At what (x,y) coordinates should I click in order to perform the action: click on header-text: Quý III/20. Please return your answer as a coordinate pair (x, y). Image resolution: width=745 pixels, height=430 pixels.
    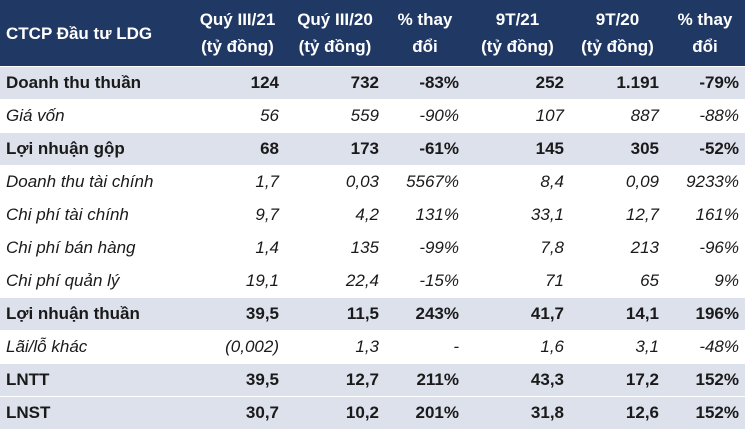
    Looking at the image, I should click on (335, 19).